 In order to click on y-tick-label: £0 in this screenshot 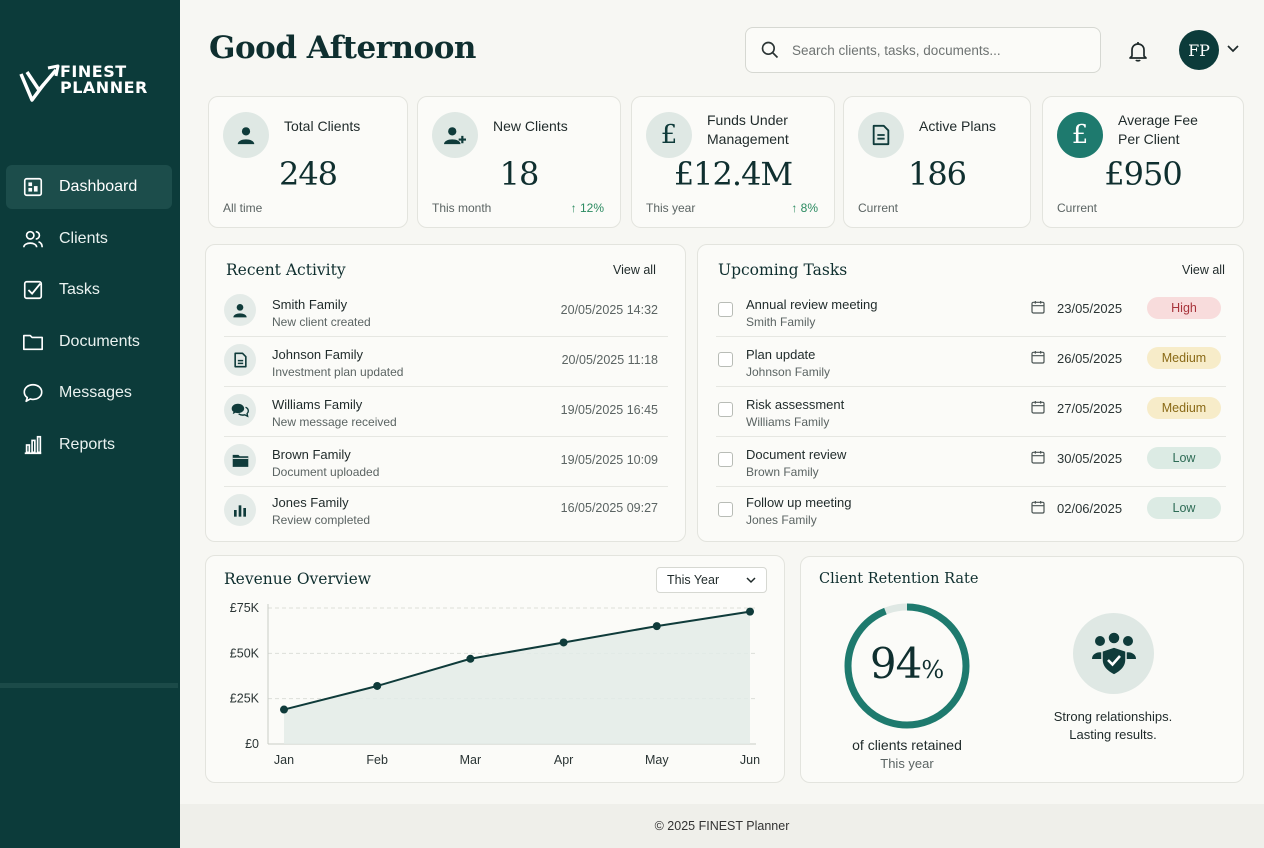, I will do `click(252, 744)`.